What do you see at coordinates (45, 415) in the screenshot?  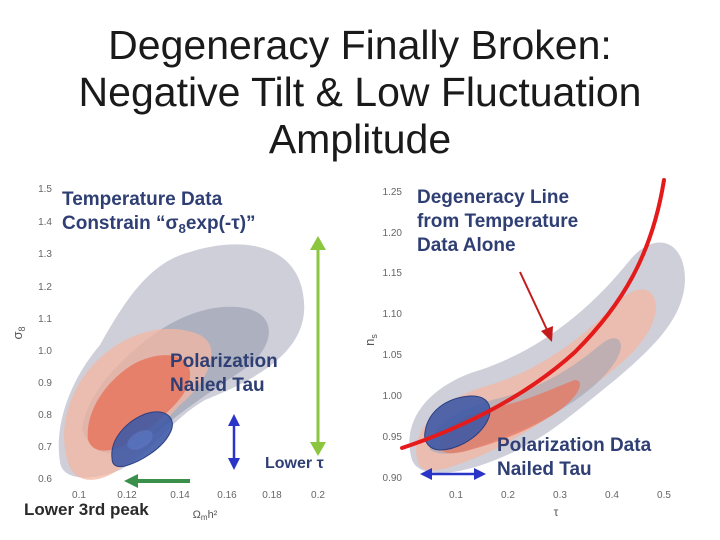 I see `left-y-tick: 0.8` at bounding box center [45, 415].